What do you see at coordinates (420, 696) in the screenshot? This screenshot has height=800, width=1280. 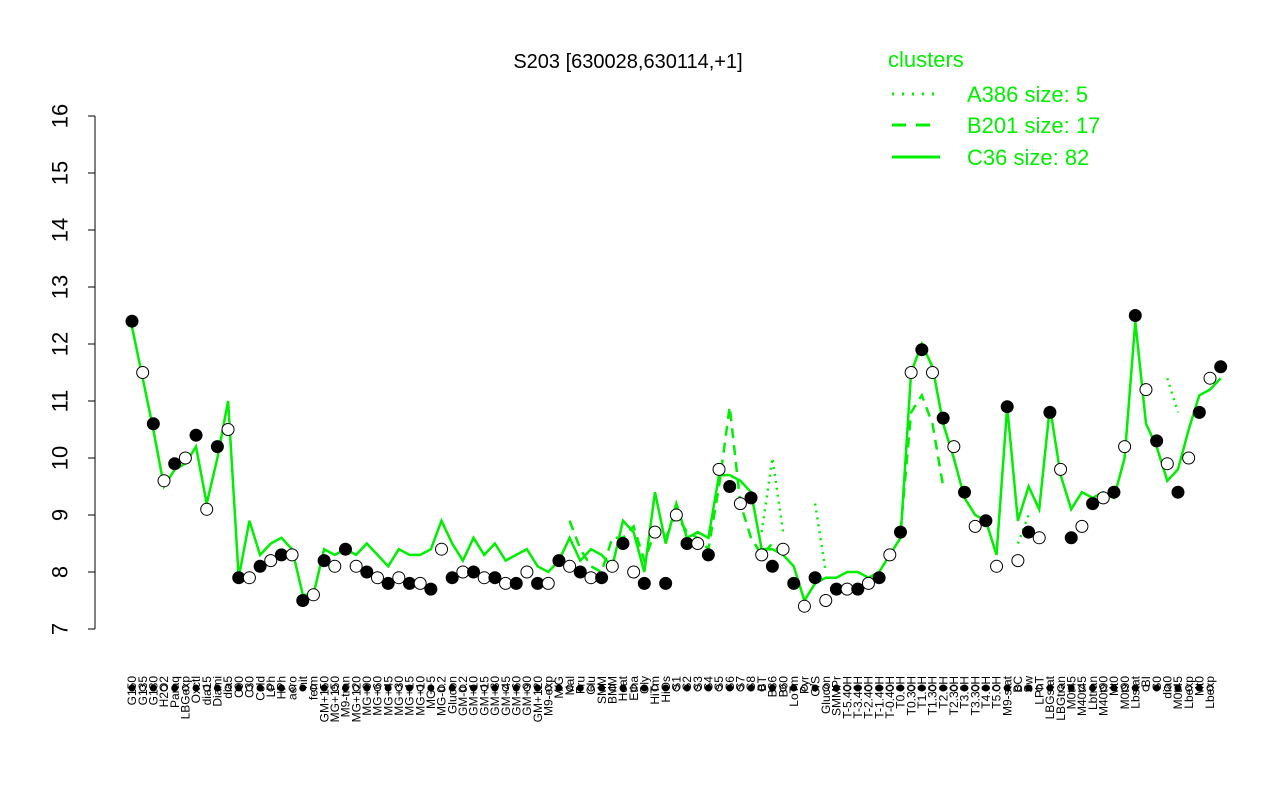 I see `x-tick-label: MG+10` at bounding box center [420, 696].